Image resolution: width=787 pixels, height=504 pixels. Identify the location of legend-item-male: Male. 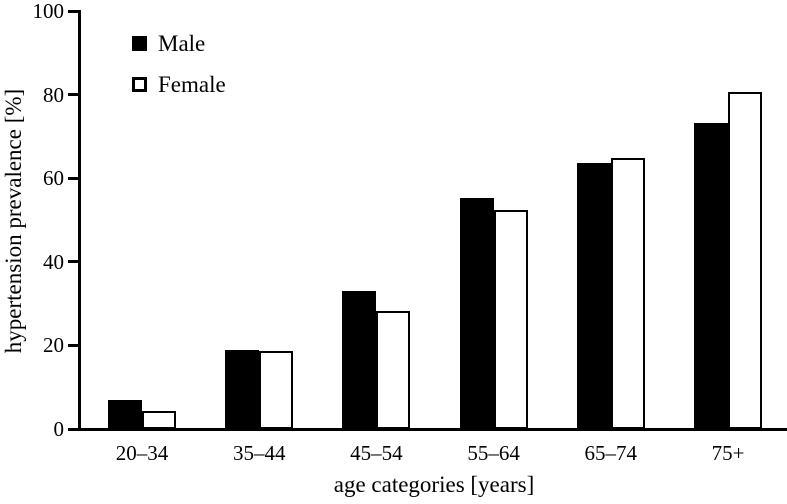
(179, 43).